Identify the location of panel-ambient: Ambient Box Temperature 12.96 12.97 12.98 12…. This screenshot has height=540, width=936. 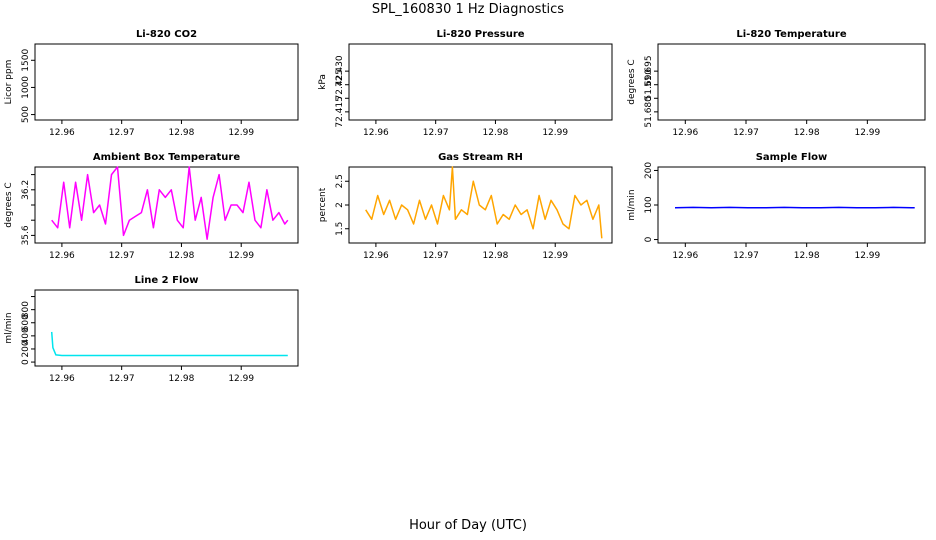
(151, 206).